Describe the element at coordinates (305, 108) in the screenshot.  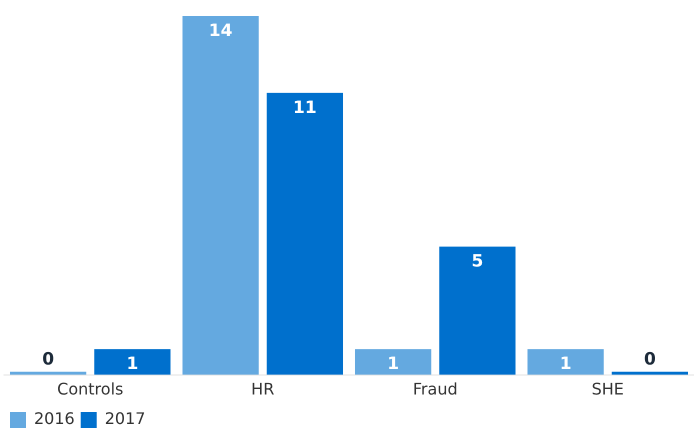
I see `data-label: 11` at that location.